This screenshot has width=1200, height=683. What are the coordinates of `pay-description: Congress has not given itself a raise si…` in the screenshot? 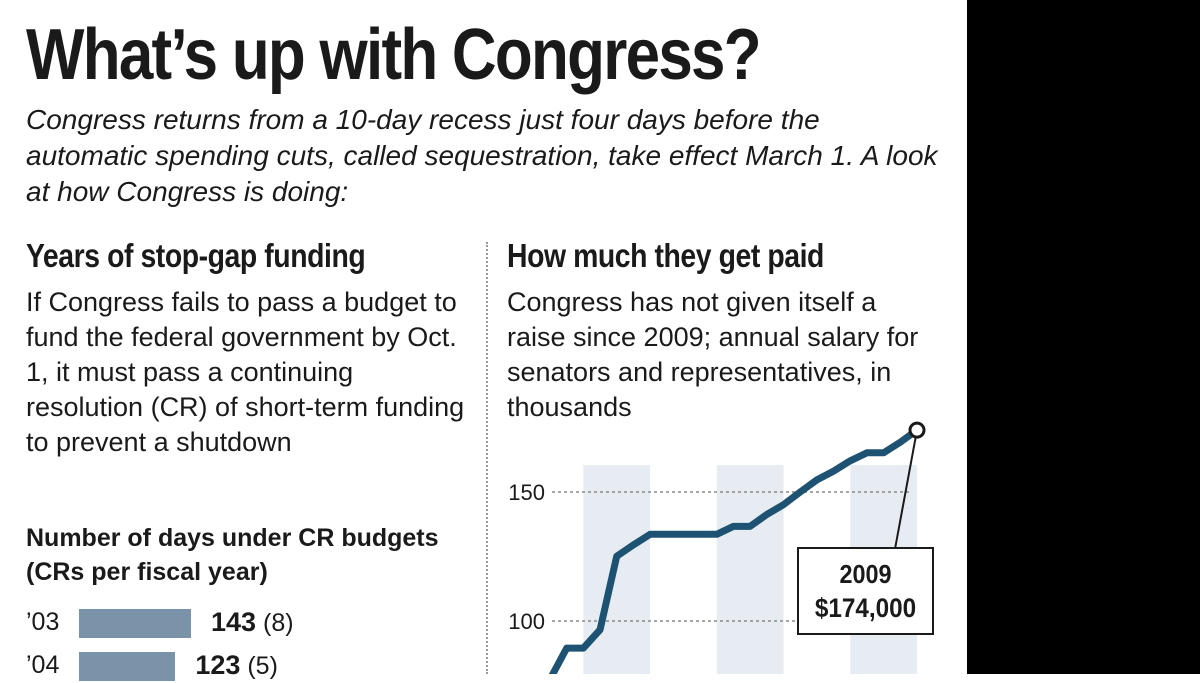 It's located at (722, 355).